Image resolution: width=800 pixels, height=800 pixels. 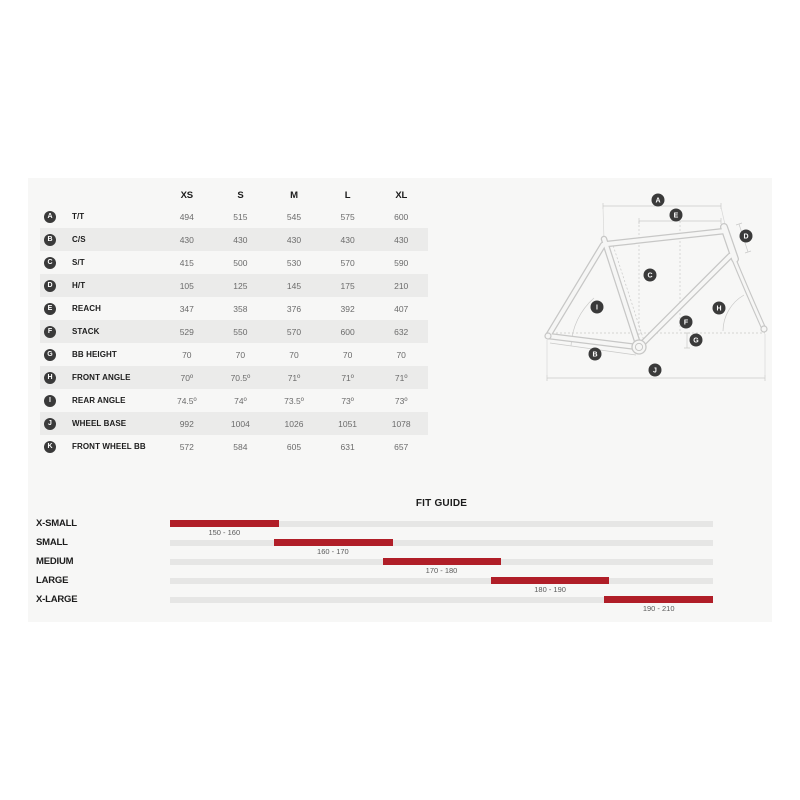 I want to click on dimension-lines, so click(x=656, y=292).